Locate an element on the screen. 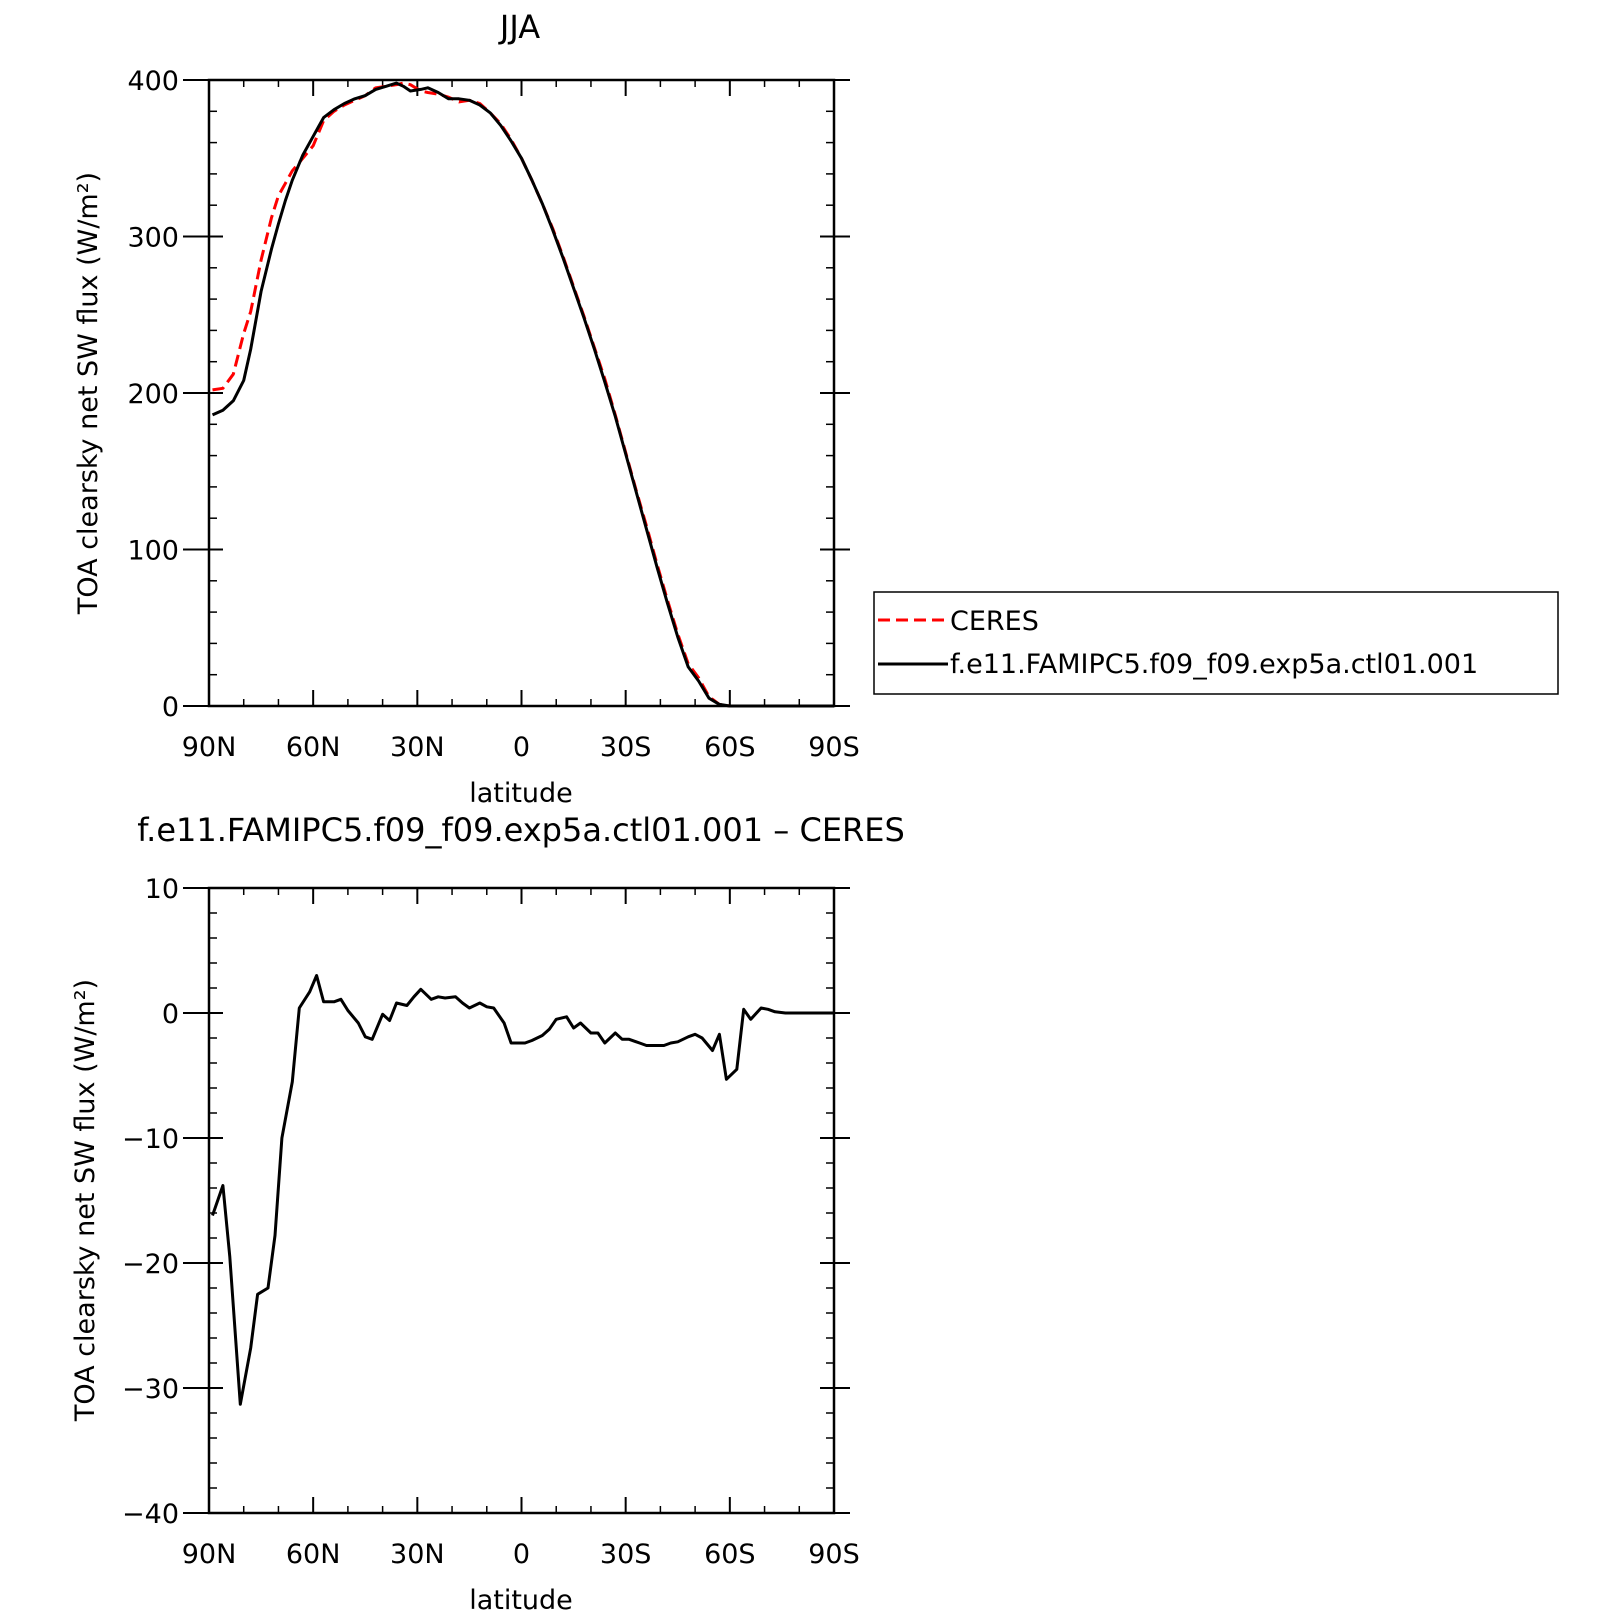 The width and height of the screenshot is (1616, 1613). y-tick-label: 300 is located at coordinates (153, 238).